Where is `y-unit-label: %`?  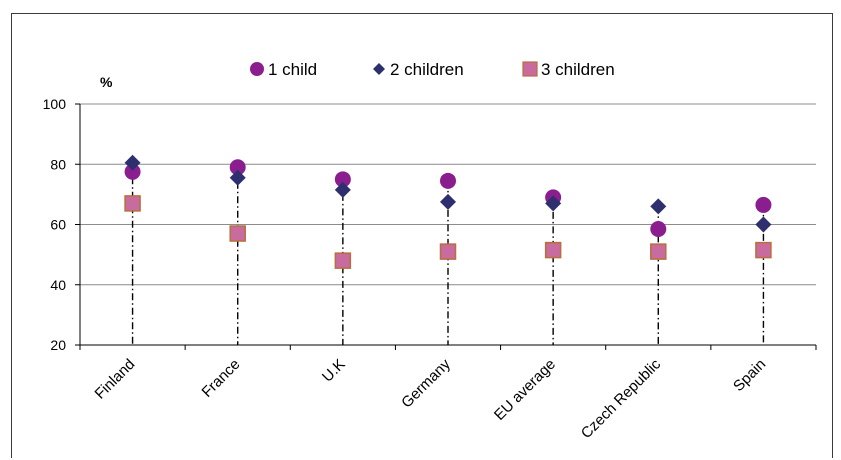
y-unit-label: % is located at coordinates (106, 82).